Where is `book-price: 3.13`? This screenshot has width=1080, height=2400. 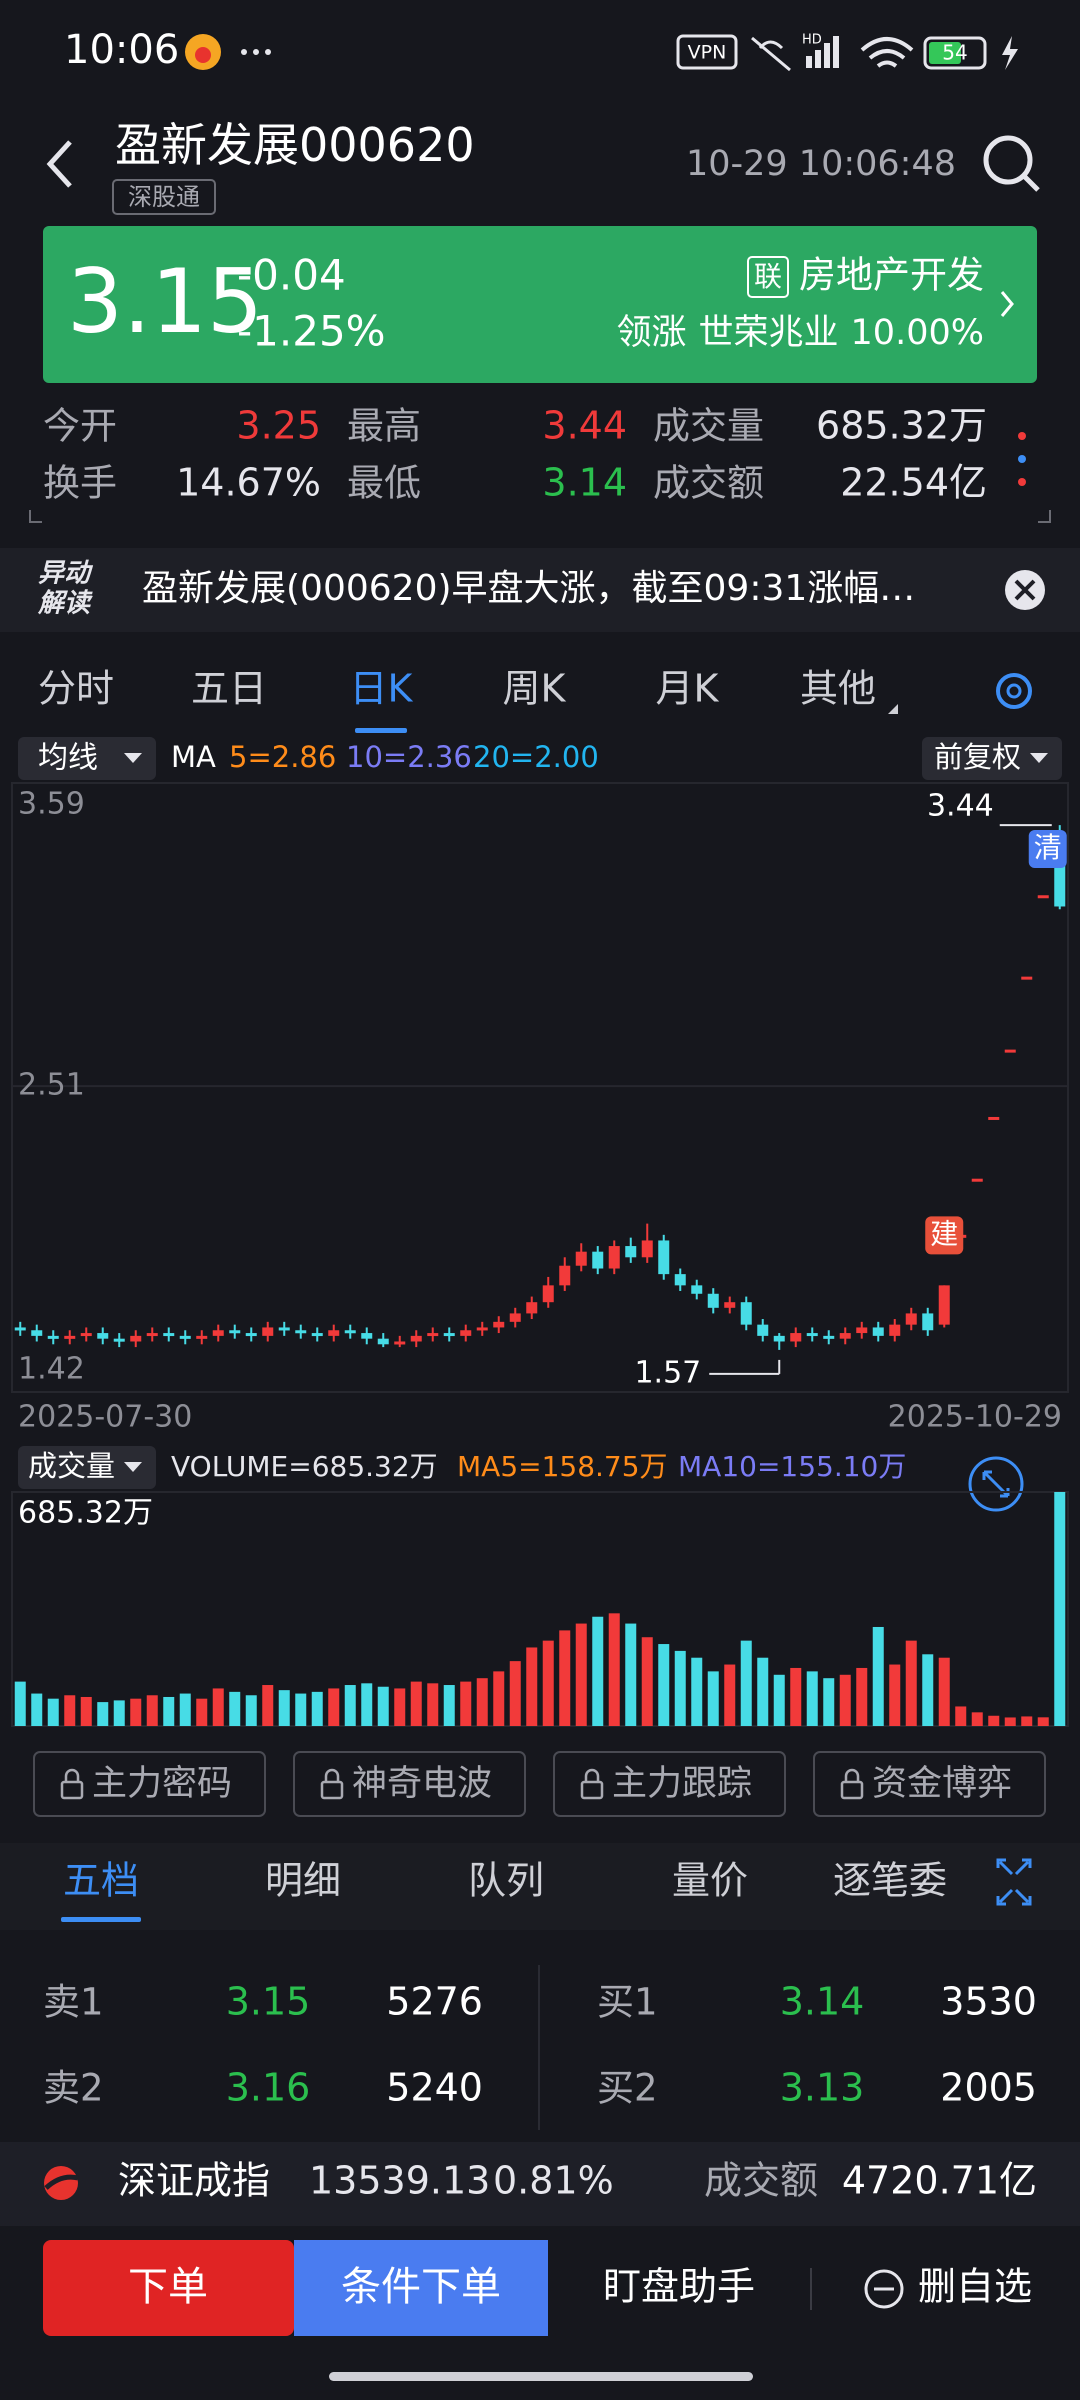 book-price: 3.13 is located at coordinates (822, 2088).